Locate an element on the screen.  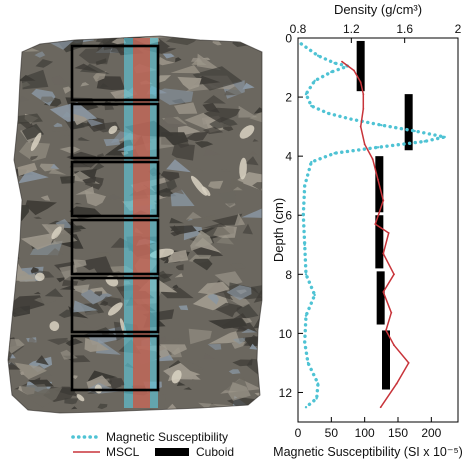
depth-tick-label: 0 is located at coordinates (288, 39).